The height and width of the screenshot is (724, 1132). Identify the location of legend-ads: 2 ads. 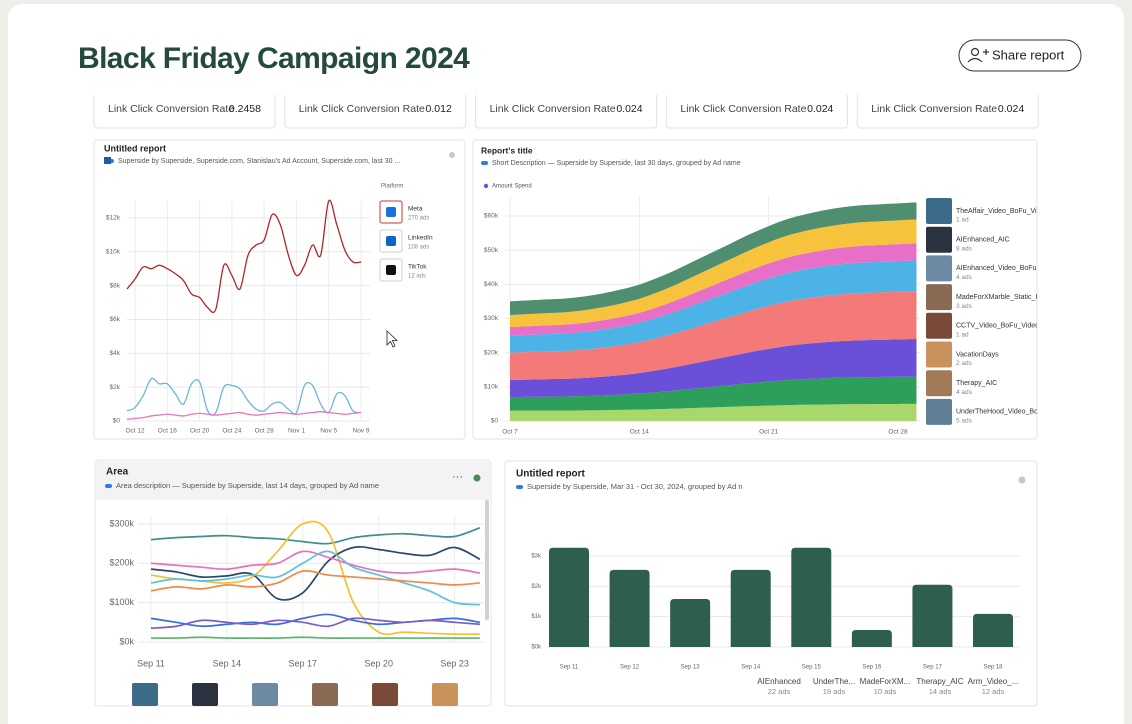
(964, 363).